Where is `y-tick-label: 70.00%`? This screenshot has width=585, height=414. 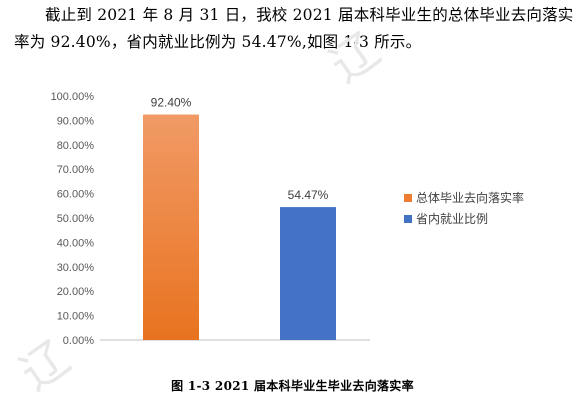 y-tick-label: 70.00% is located at coordinates (76, 170).